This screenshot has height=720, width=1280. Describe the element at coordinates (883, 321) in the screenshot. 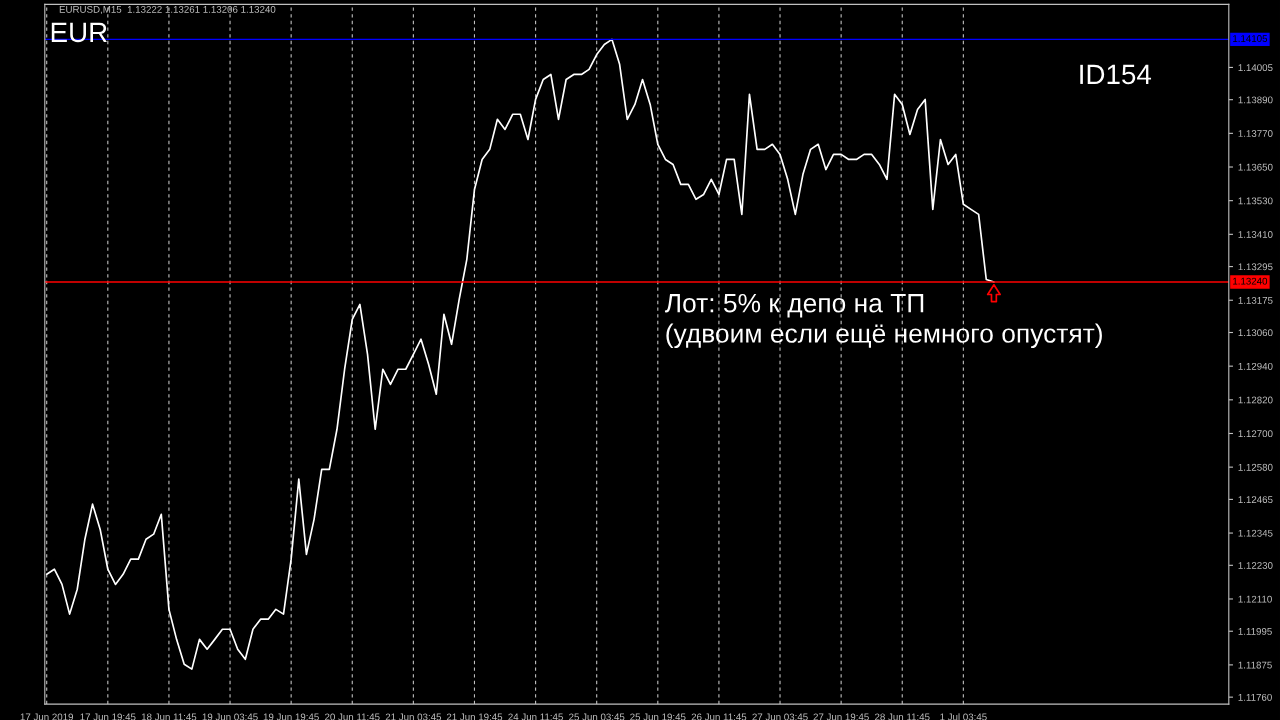

I see `annotation: Лот: 5% к депо на ТП (удвоим если ещё немного опустят)` at that location.